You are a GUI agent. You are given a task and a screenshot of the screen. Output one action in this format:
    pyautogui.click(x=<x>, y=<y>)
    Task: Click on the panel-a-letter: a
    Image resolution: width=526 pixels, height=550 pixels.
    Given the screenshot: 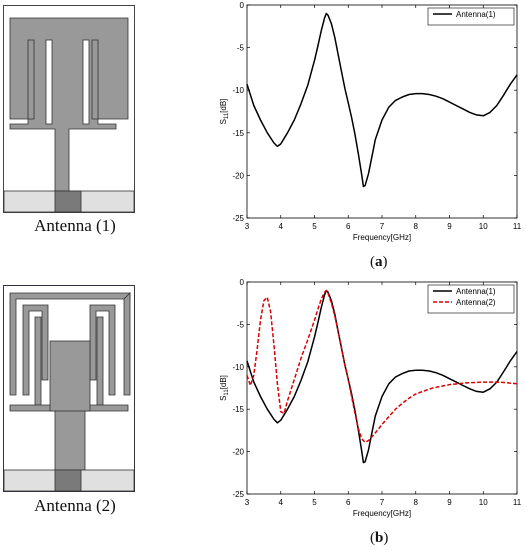 What is the action you would take?
    pyautogui.click(x=379, y=262)
    